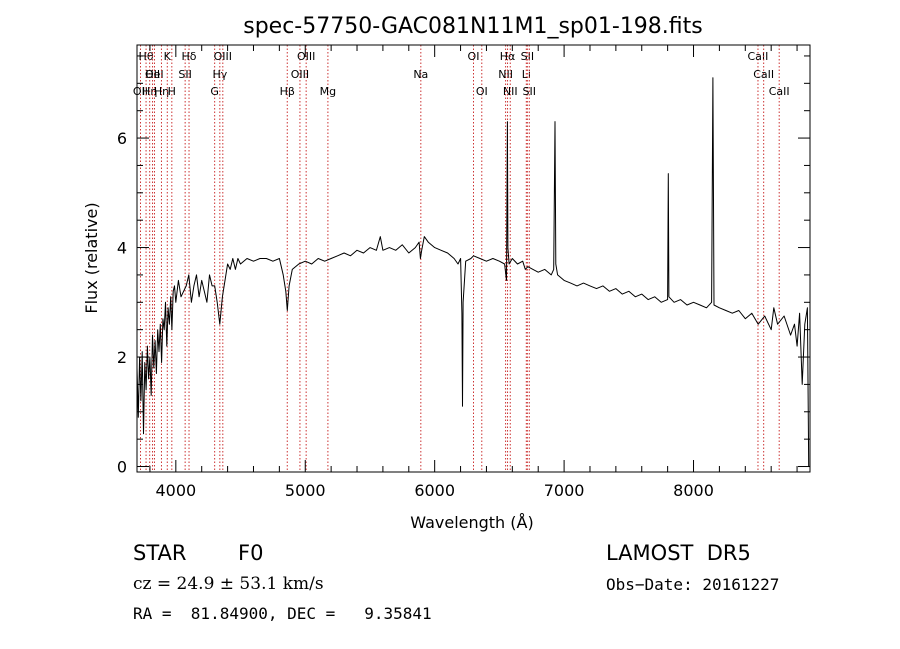  What do you see at coordinates (763, 74) in the screenshot?
I see `line-marker-label-27: CaII` at bounding box center [763, 74].